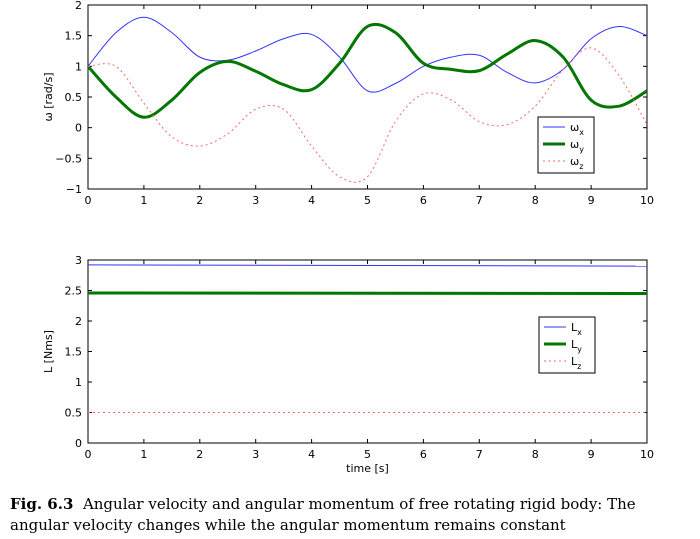 The height and width of the screenshot is (539, 700). What do you see at coordinates (367, 468) in the screenshot?
I see `x-axis-label: time [s]` at bounding box center [367, 468].